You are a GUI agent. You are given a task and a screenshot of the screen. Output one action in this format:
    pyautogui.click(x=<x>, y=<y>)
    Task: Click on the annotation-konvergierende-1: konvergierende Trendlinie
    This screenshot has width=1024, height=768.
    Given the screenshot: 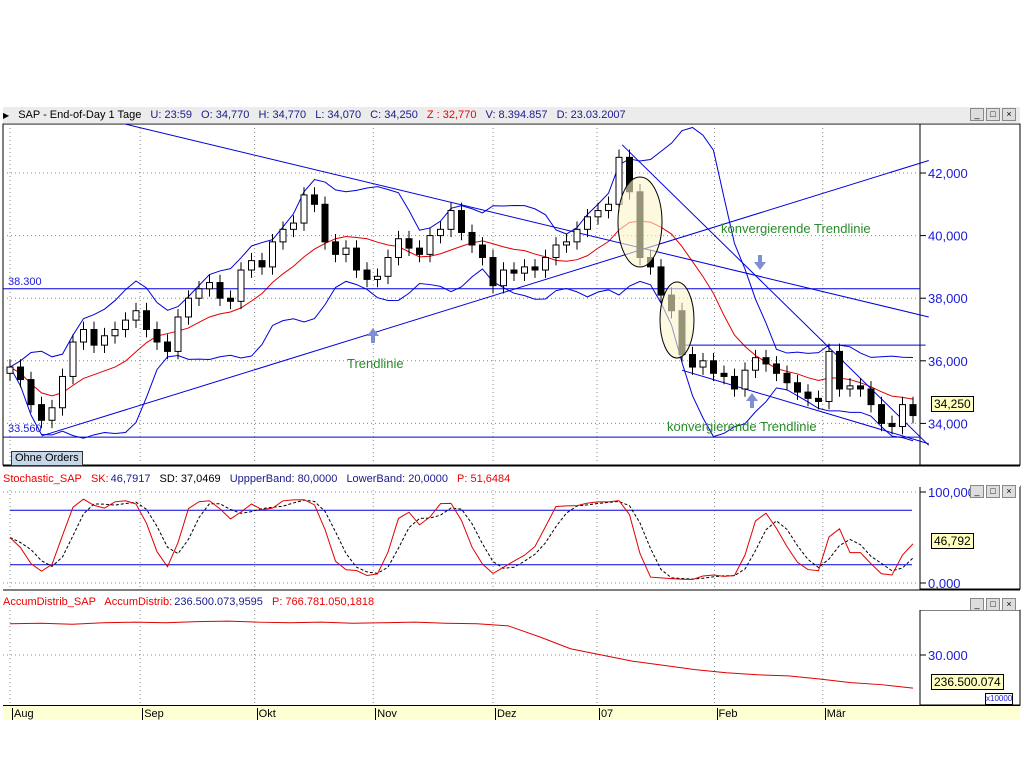 What is the action you would take?
    pyautogui.click(x=796, y=228)
    